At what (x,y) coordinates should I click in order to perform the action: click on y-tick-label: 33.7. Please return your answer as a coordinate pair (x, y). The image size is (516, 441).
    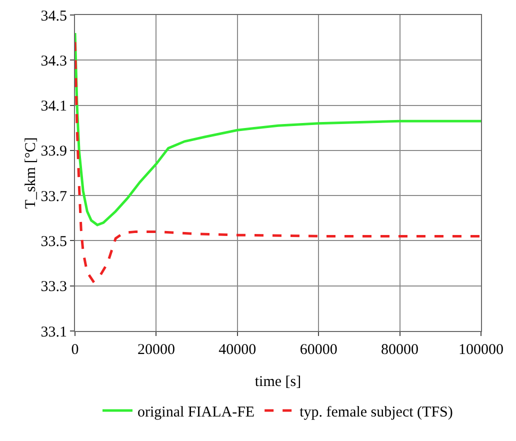
    Looking at the image, I should click on (54, 196).